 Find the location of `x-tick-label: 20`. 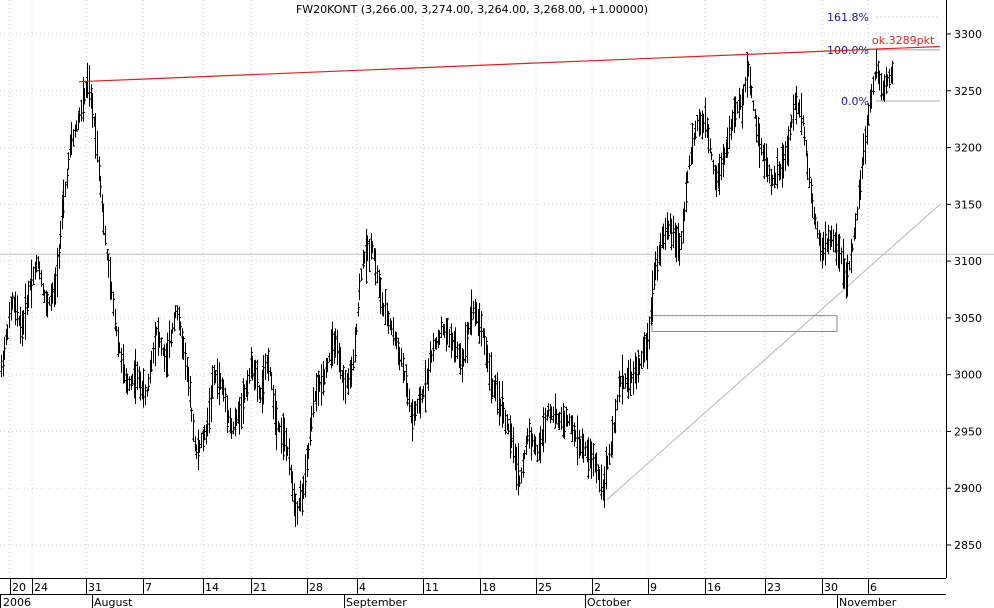

x-tick-label: 20 is located at coordinates (19, 587).